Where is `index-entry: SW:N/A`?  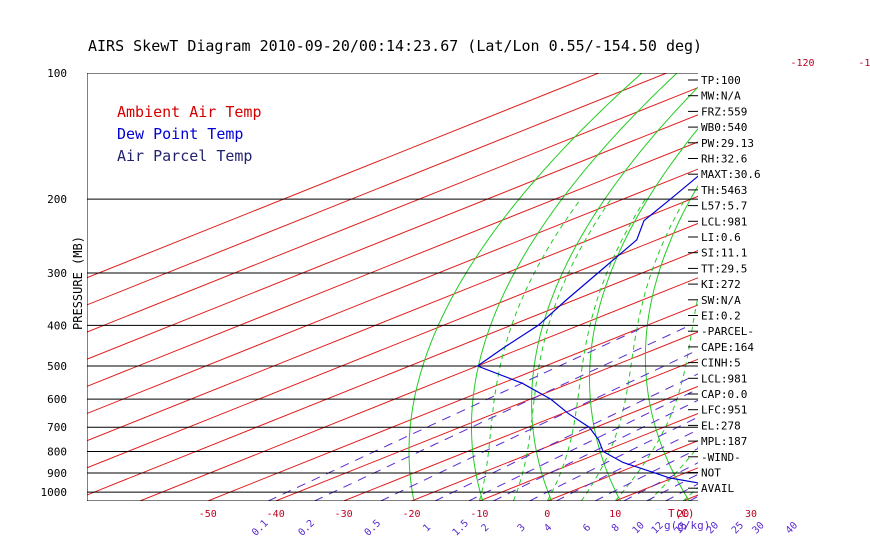
index-entry: SW:N/A is located at coordinates (721, 300).